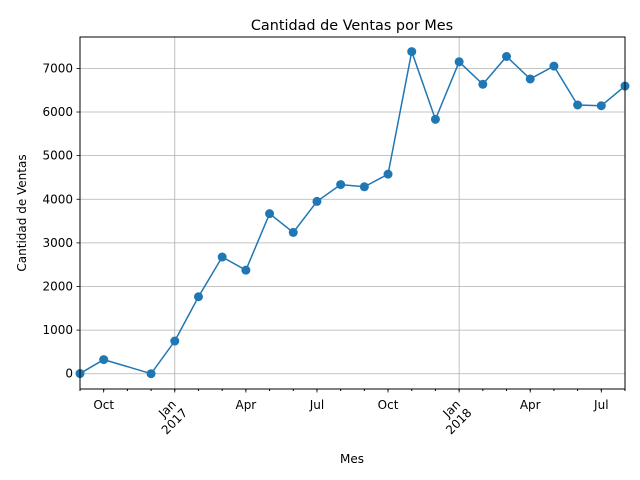 Image resolution: width=640 pixels, height=480 pixels. What do you see at coordinates (352, 26) in the screenshot?
I see `chart-title: Cantidad de Ventas por Mes` at bounding box center [352, 26].